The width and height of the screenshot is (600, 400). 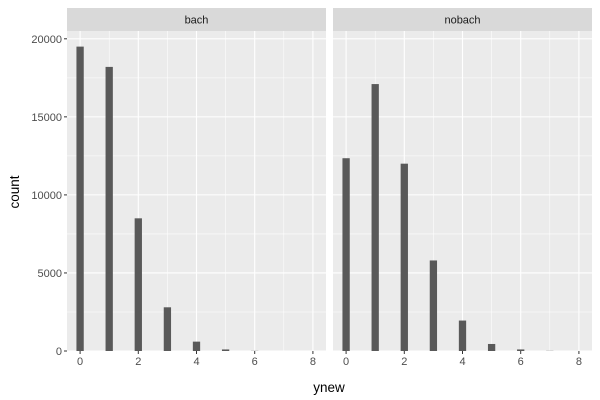 I want to click on y-axis-title: count, so click(x=14, y=191).